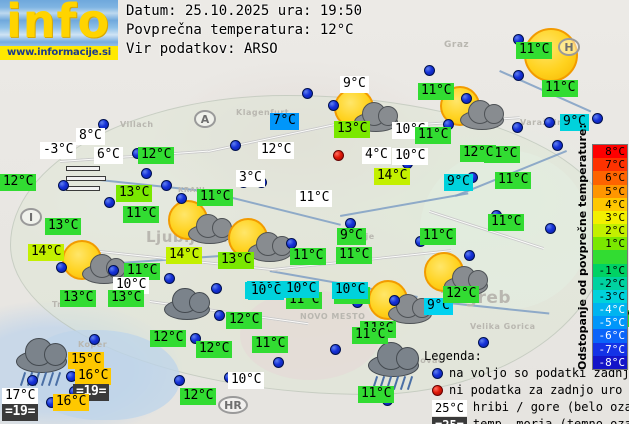  What do you see at coordinates (610, 152) in the screenshot?
I see `scale-band: 8°C` at bounding box center [610, 152].